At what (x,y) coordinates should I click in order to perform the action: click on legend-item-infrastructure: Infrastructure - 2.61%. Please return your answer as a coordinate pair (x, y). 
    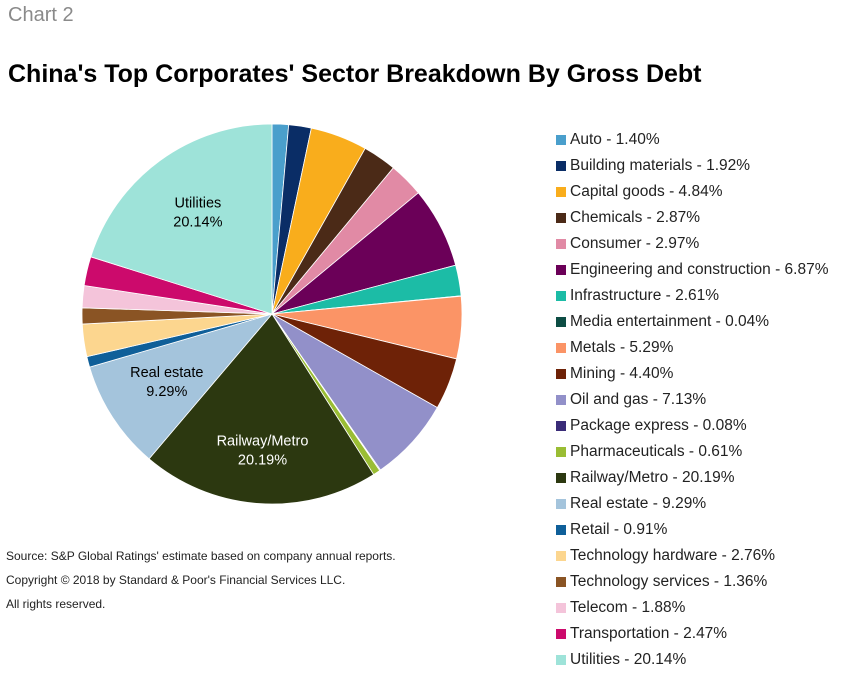
    Looking at the image, I should click on (692, 296).